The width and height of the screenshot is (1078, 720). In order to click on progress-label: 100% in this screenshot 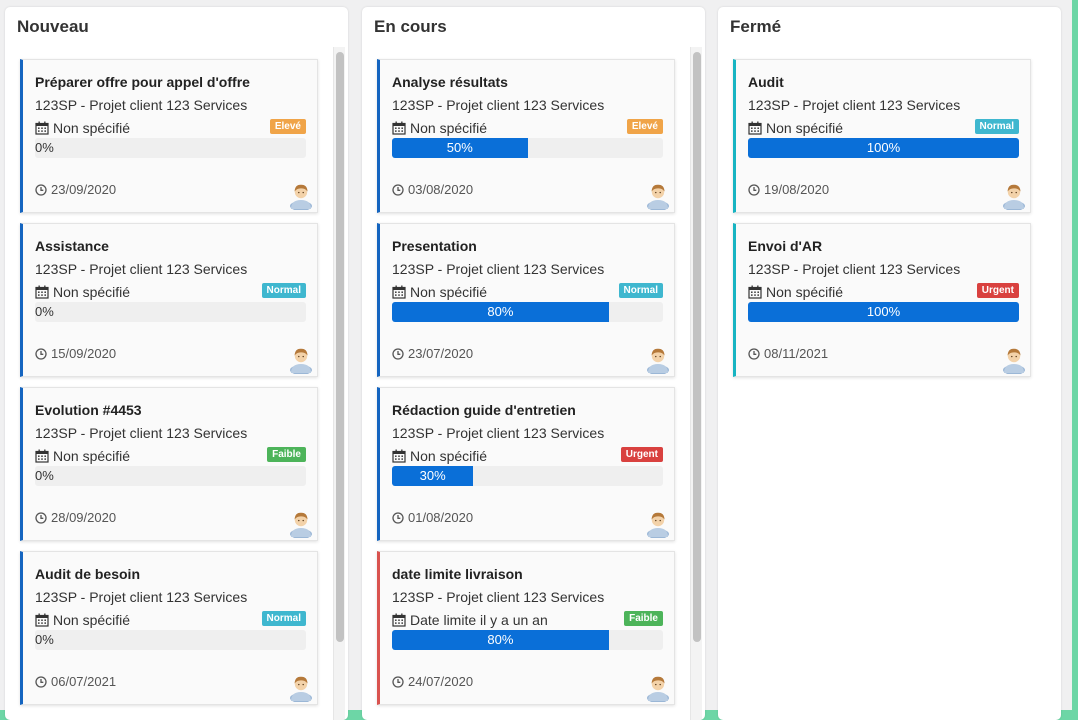, I will do `click(883, 311)`.